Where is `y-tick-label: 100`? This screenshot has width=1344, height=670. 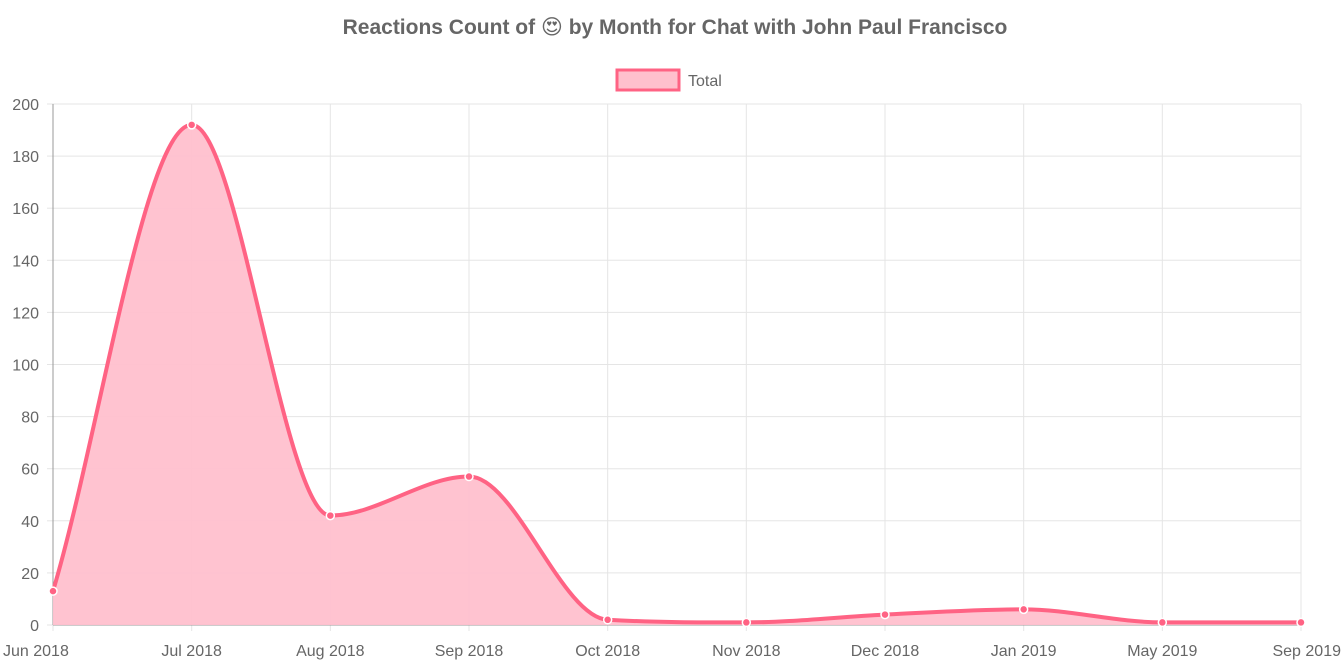
y-tick-label: 100 is located at coordinates (25, 366).